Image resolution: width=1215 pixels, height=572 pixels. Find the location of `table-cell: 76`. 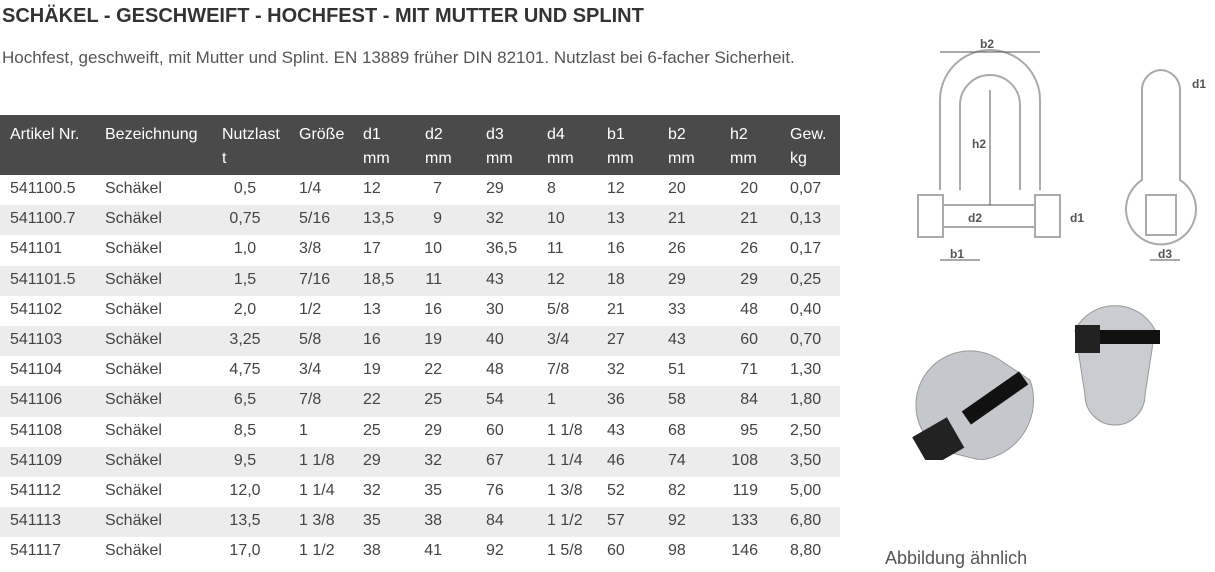

table-cell: 76 is located at coordinates (495, 490).